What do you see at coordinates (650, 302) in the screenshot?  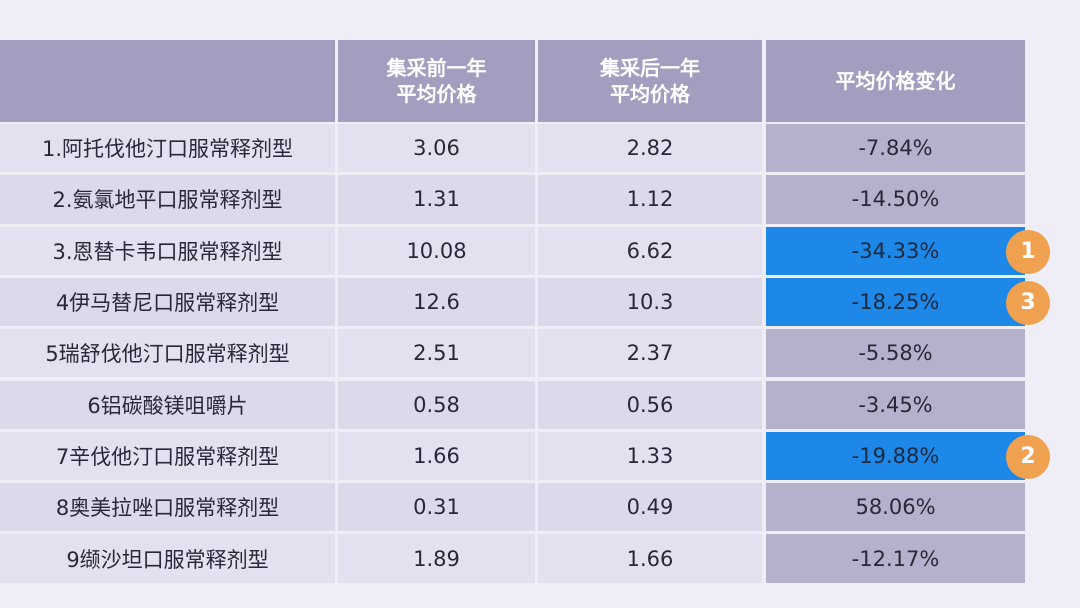 I see `price-cell: 10.3` at bounding box center [650, 302].